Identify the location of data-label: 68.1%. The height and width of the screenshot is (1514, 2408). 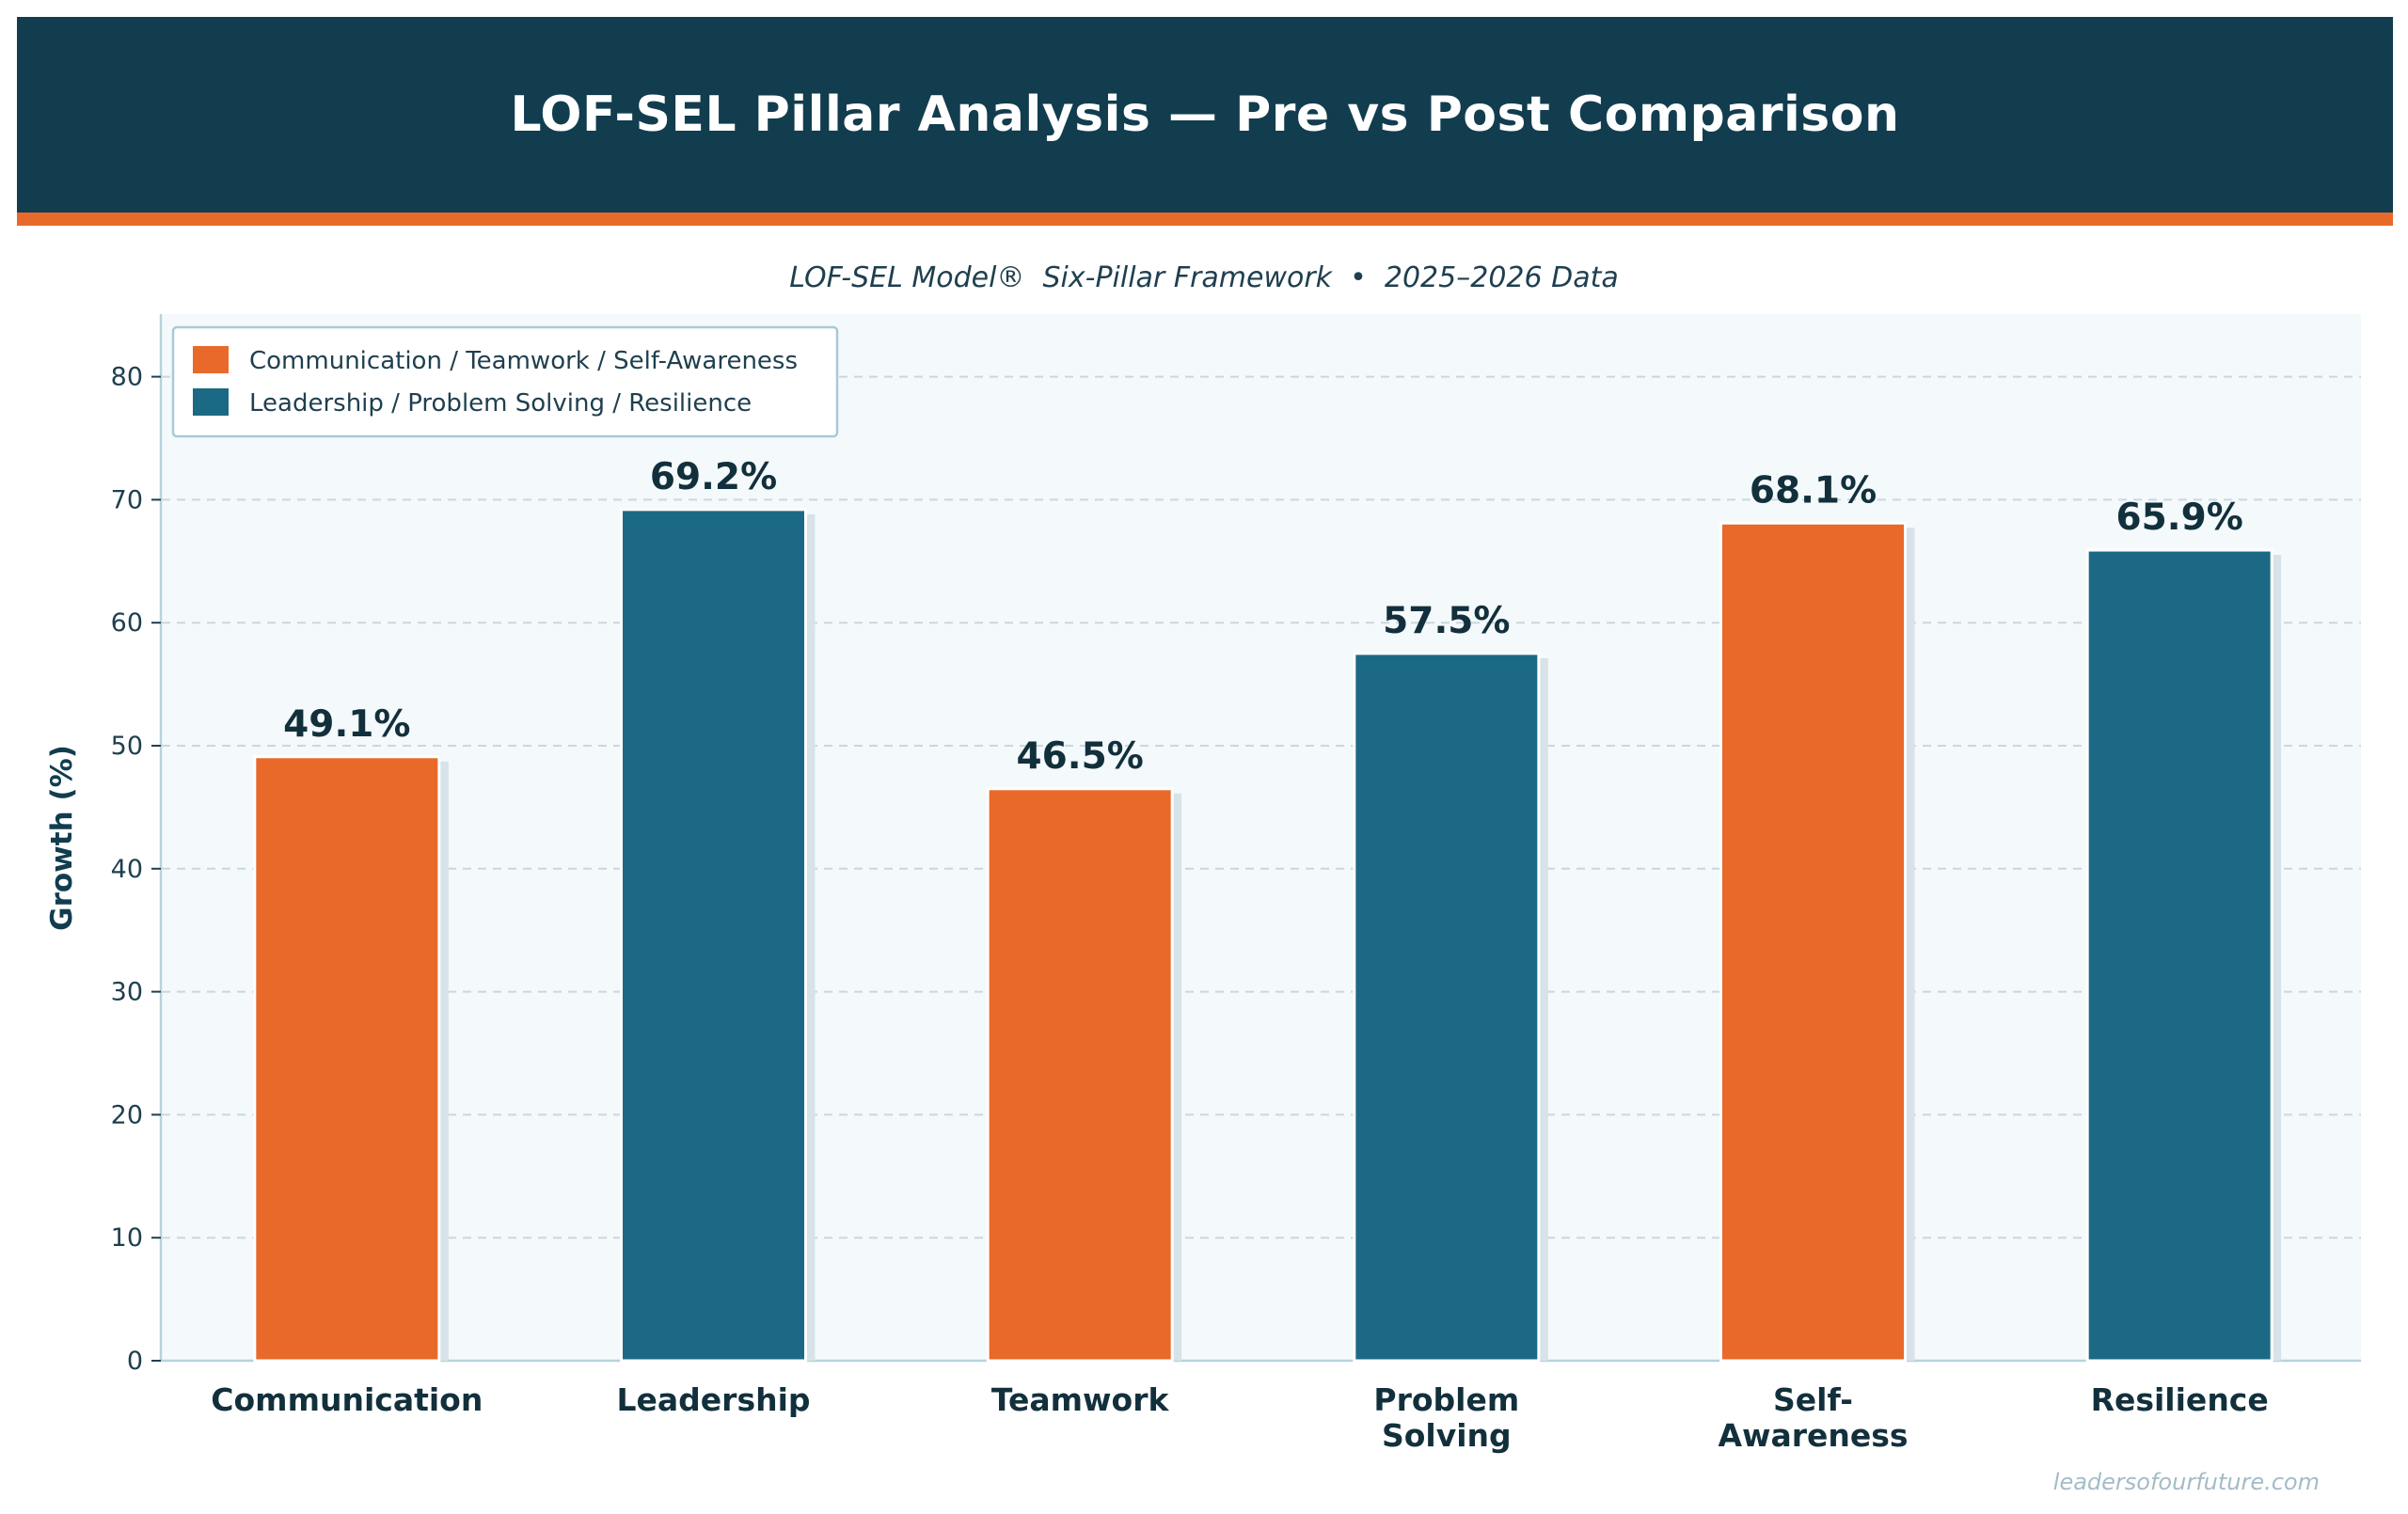
(1814, 491).